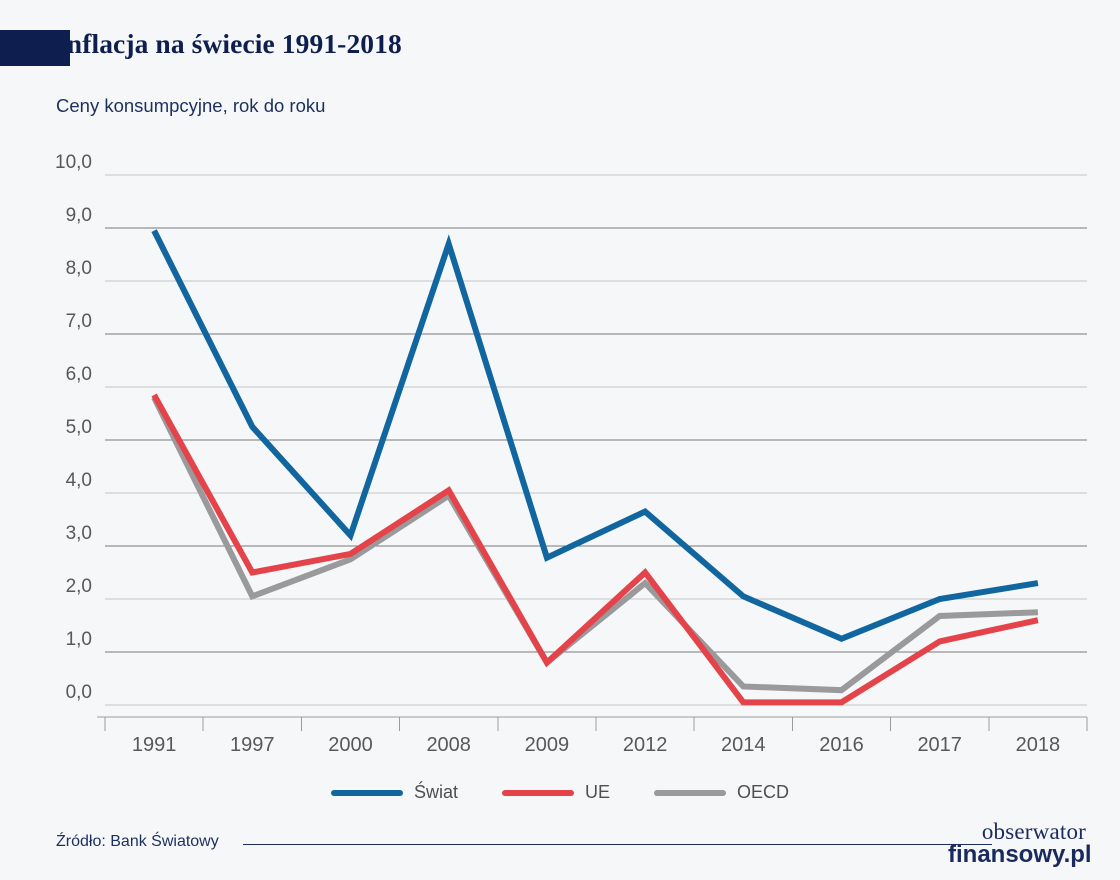 The width and height of the screenshot is (1120, 880). I want to click on y-axis-tick-label: 8,0, so click(79, 268).